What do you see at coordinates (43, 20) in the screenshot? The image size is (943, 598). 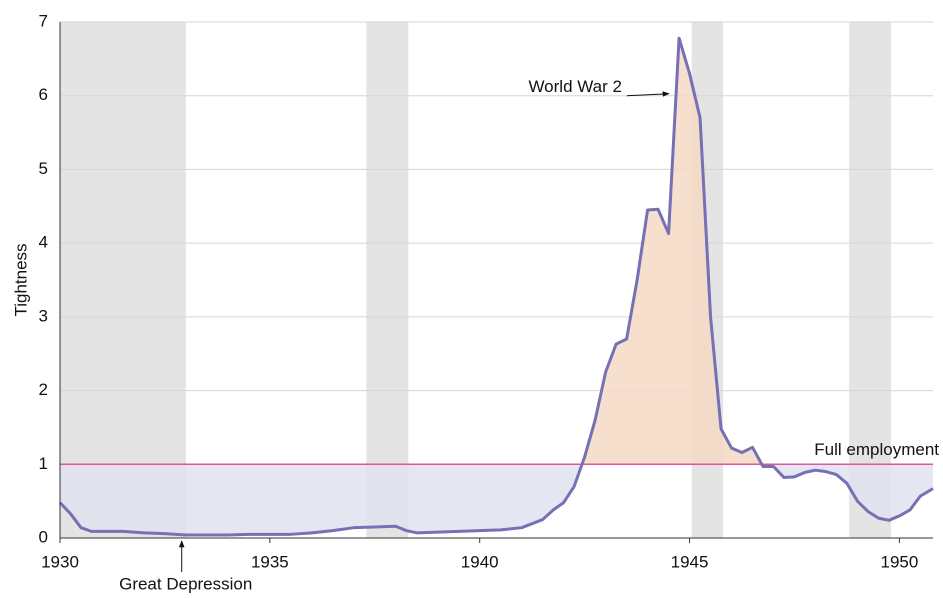 I see `y-tick-label: 7` at bounding box center [43, 20].